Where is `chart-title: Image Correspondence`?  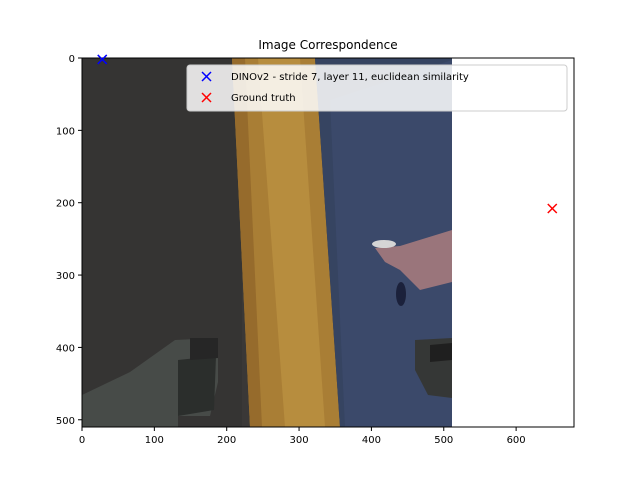 chart-title: Image Correspondence is located at coordinates (327, 45).